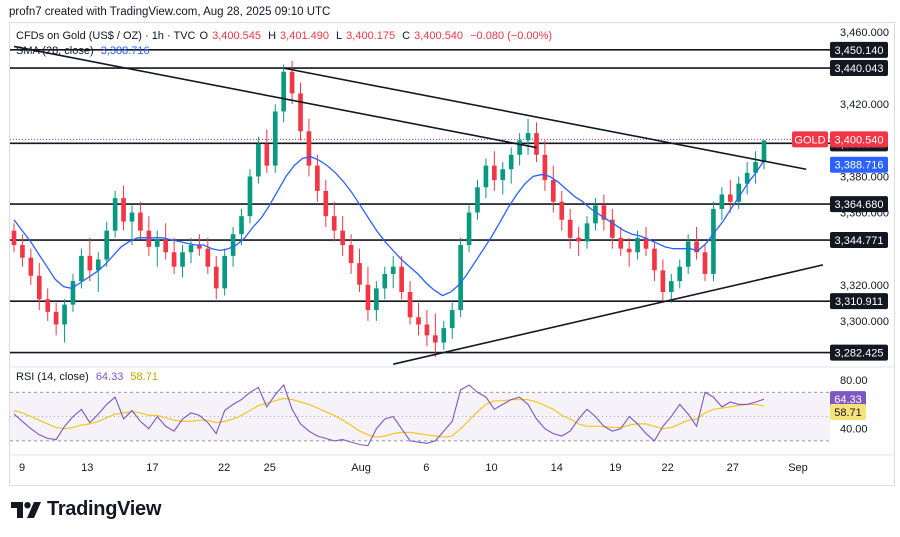 The height and width of the screenshot is (537, 900). I want to click on ohlc-c-value: 3,400.540, so click(439, 36).